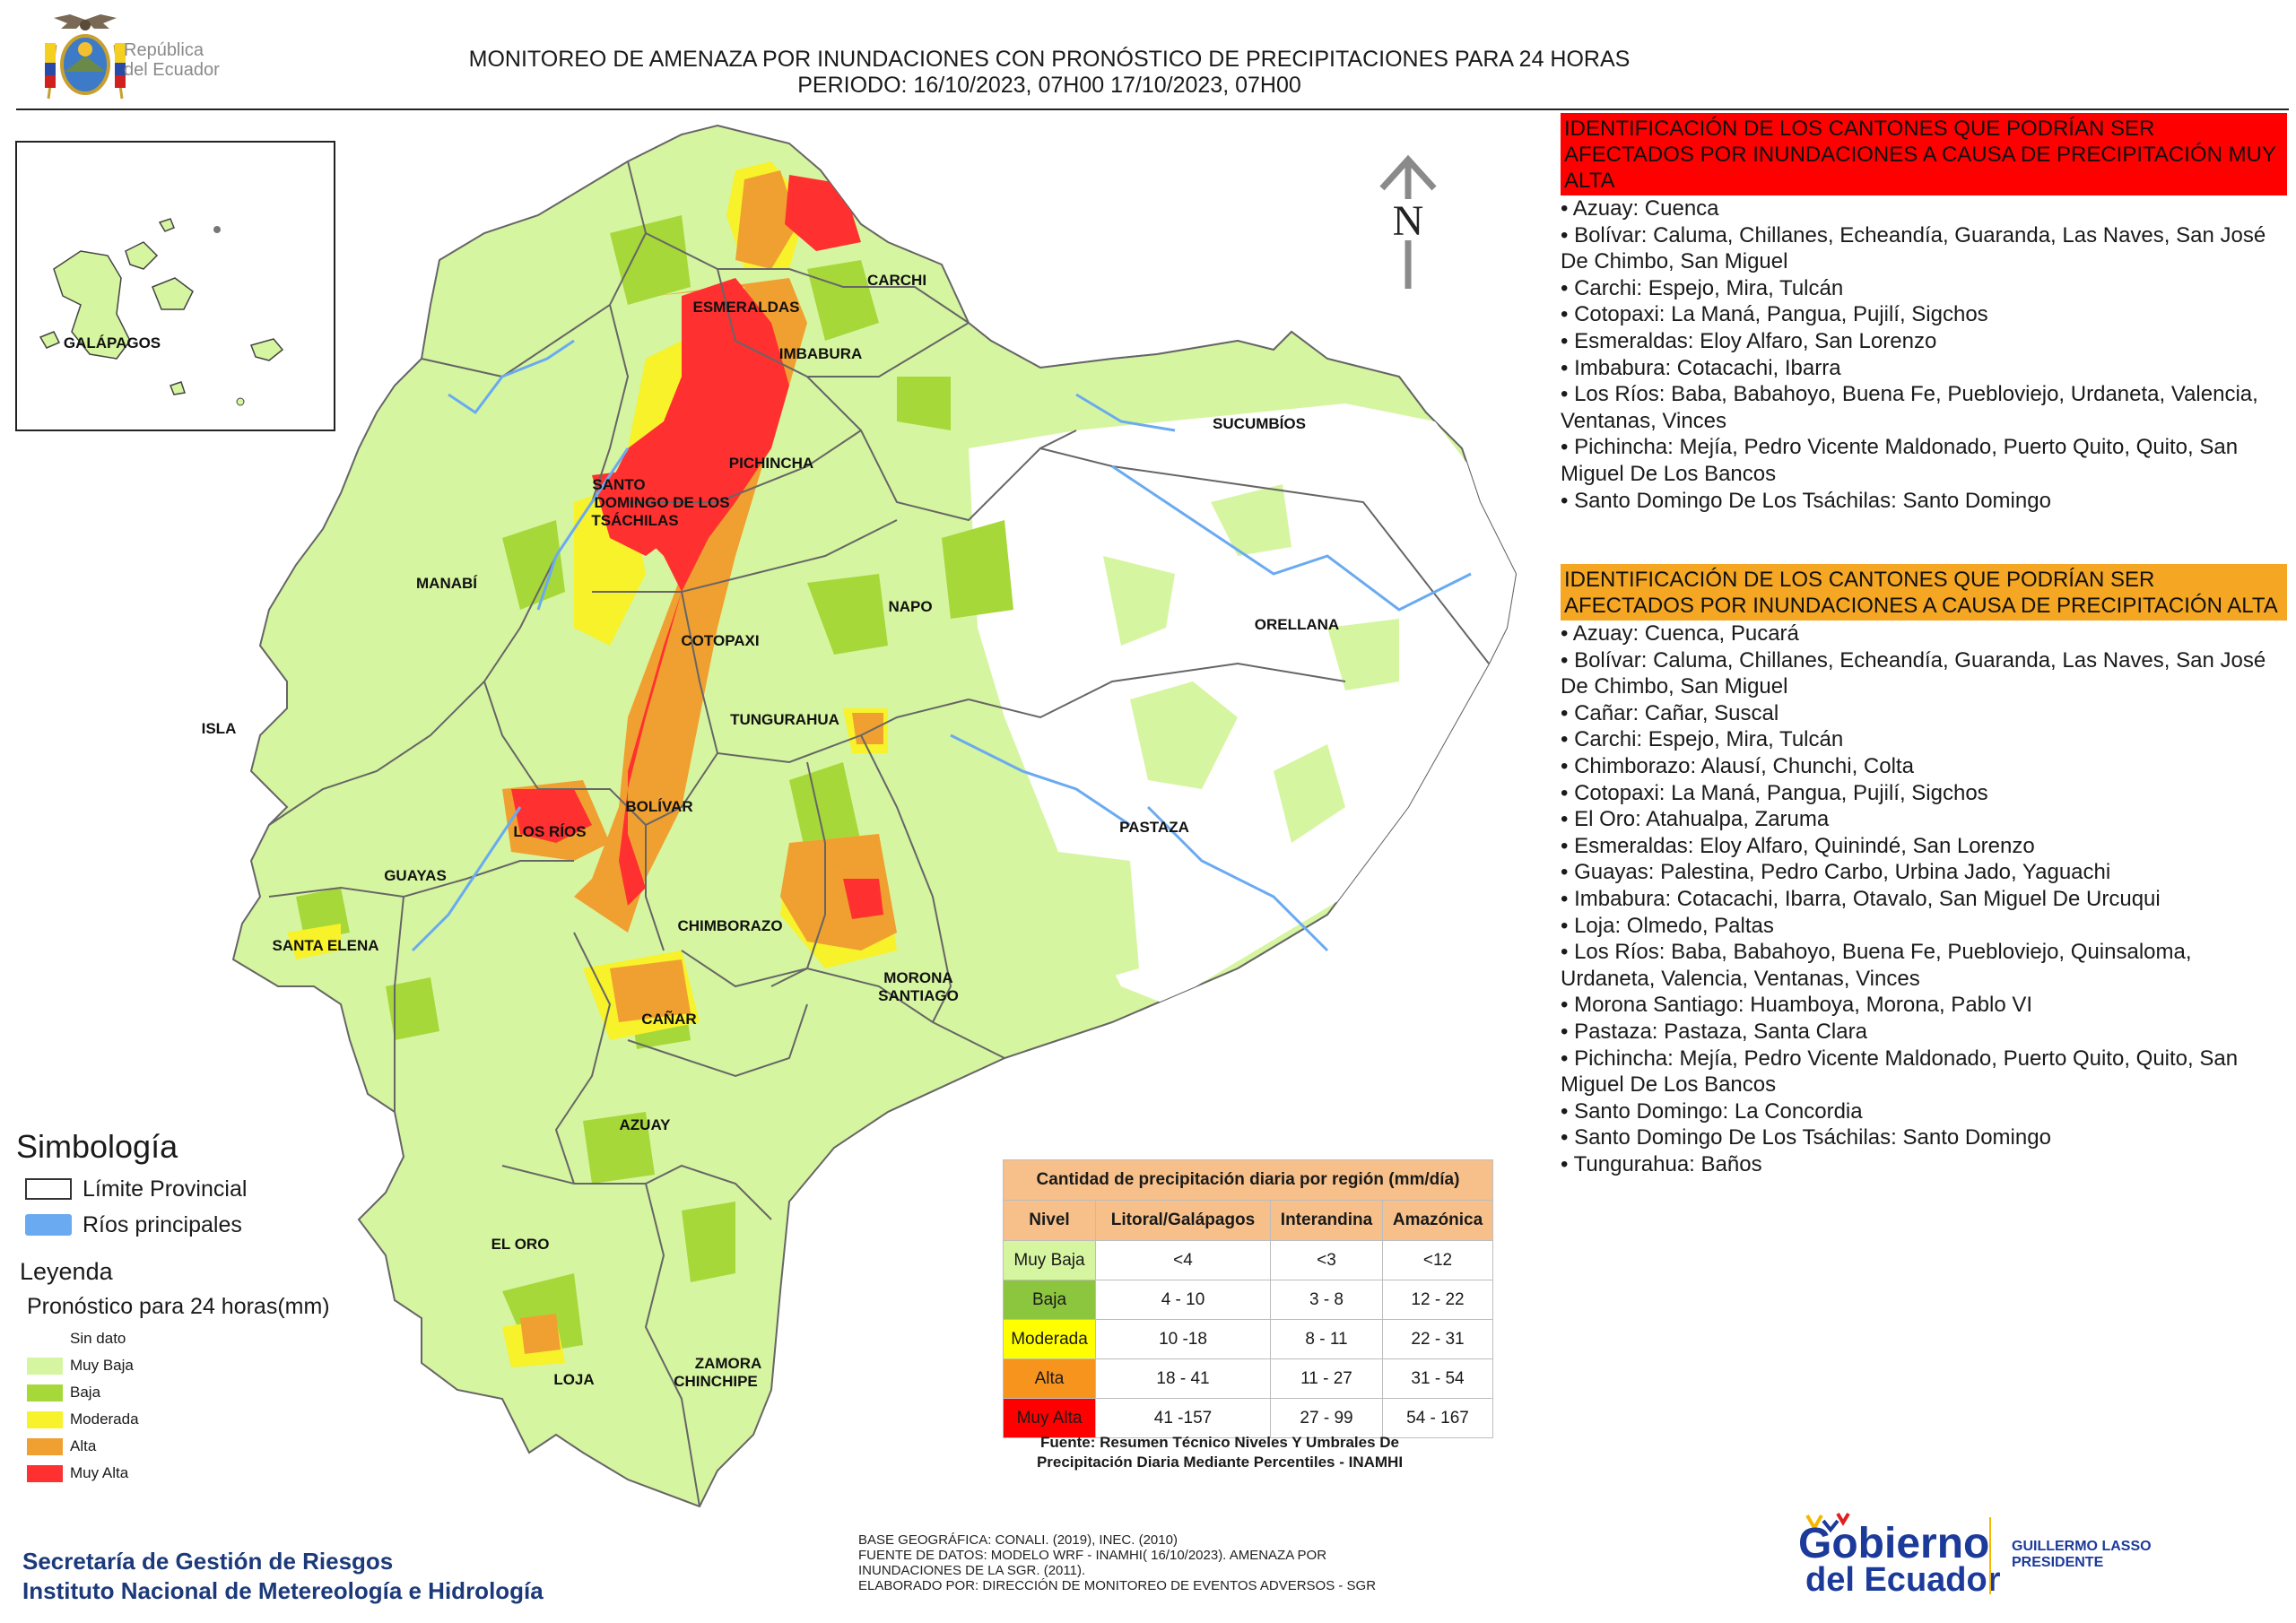 This screenshot has height=1623, width=2296. I want to click on list-item: • El Oro: Atahualpa, Zaruma, so click(1695, 819).